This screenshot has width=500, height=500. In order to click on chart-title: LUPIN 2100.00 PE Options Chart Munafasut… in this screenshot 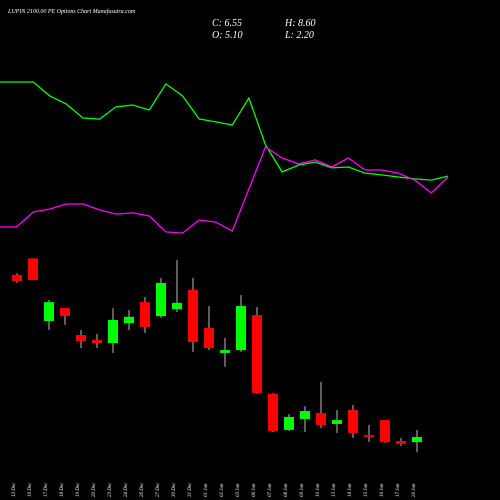, I will do `click(71, 11)`.